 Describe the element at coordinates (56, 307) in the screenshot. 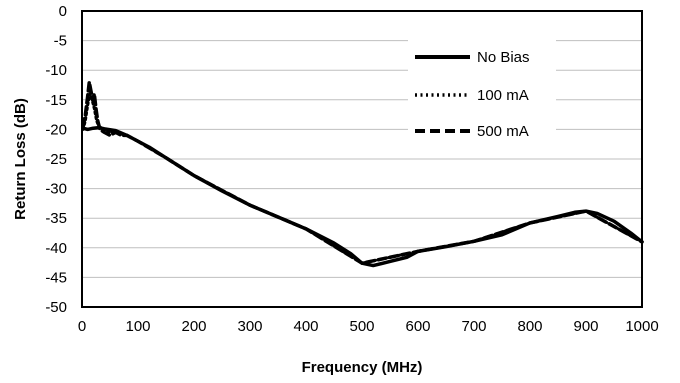

I see `y-tick-label-10: -50` at that location.